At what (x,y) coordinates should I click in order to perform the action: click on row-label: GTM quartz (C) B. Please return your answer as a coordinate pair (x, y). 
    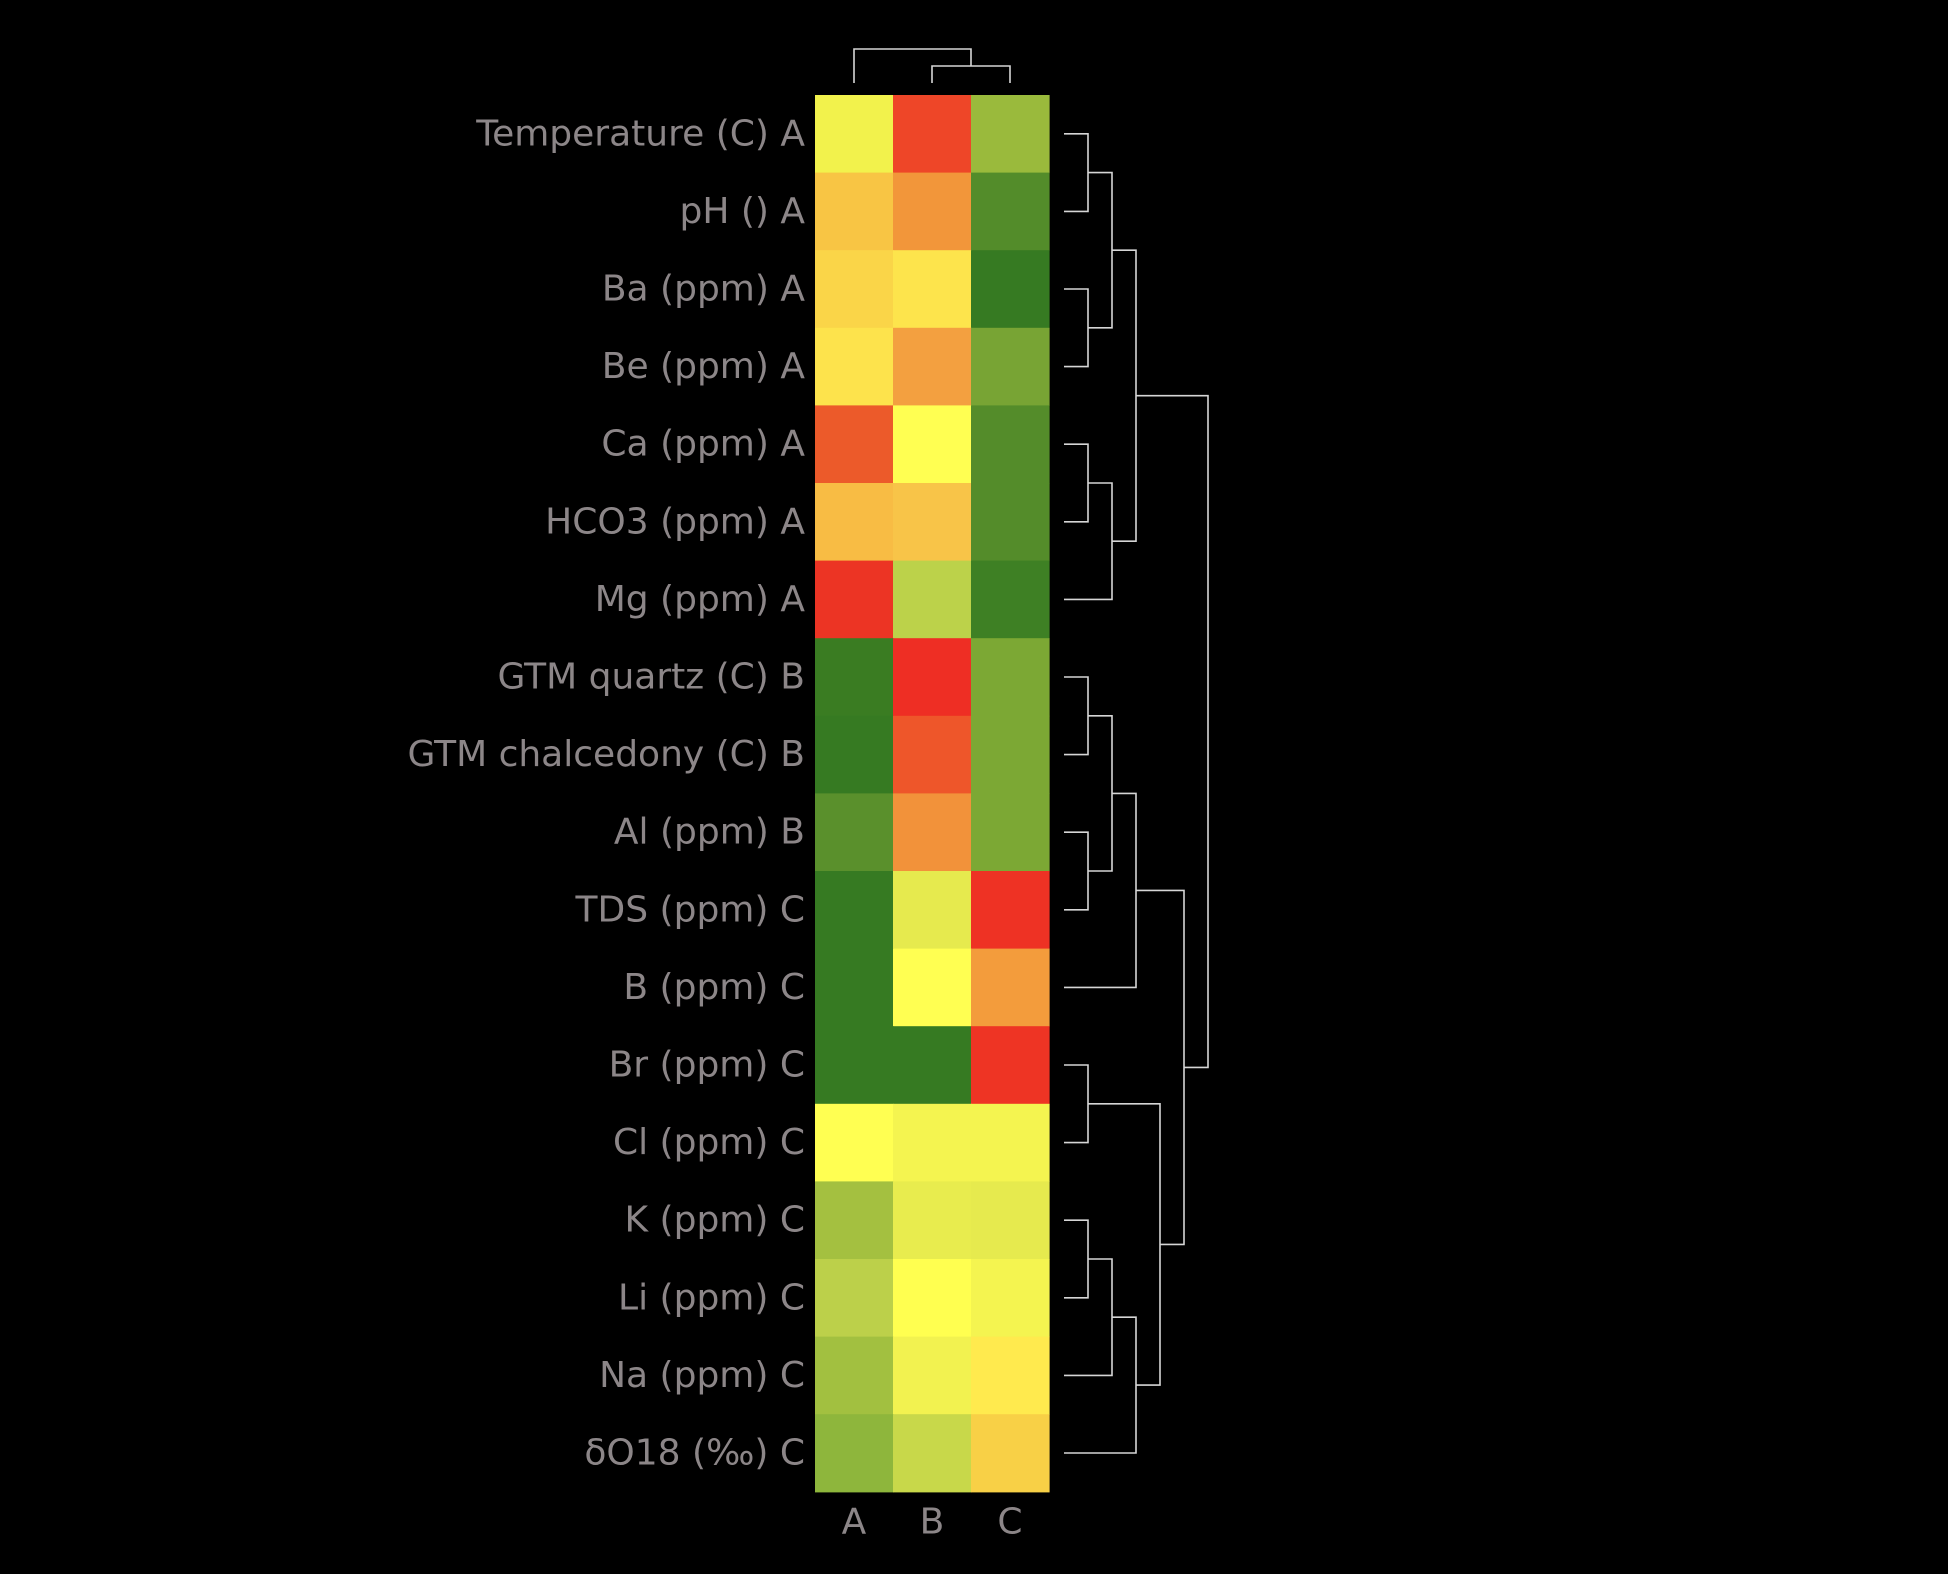
    Looking at the image, I should click on (651, 677).